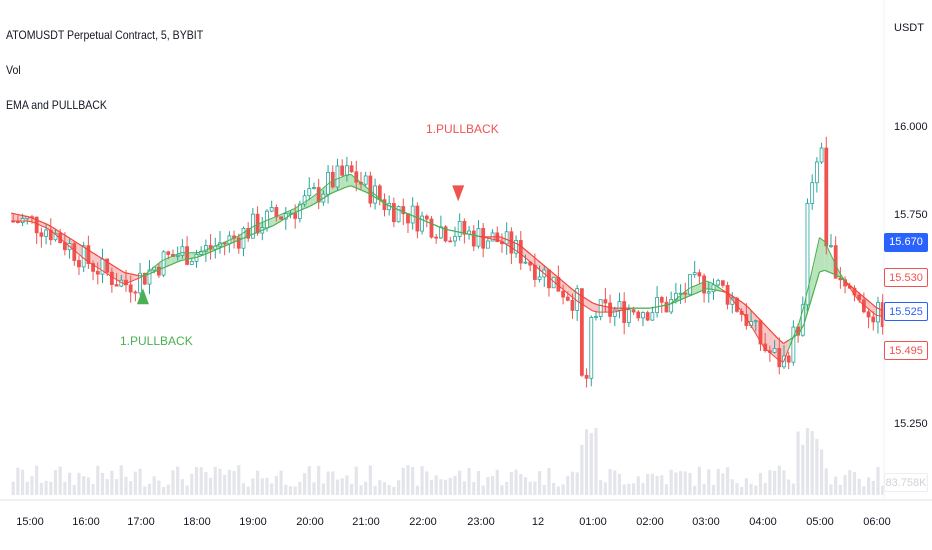 The height and width of the screenshot is (550, 932). Describe the element at coordinates (56, 105) in the screenshot. I see `indicator-ema-pullback: EMA and PULLBACK` at that location.